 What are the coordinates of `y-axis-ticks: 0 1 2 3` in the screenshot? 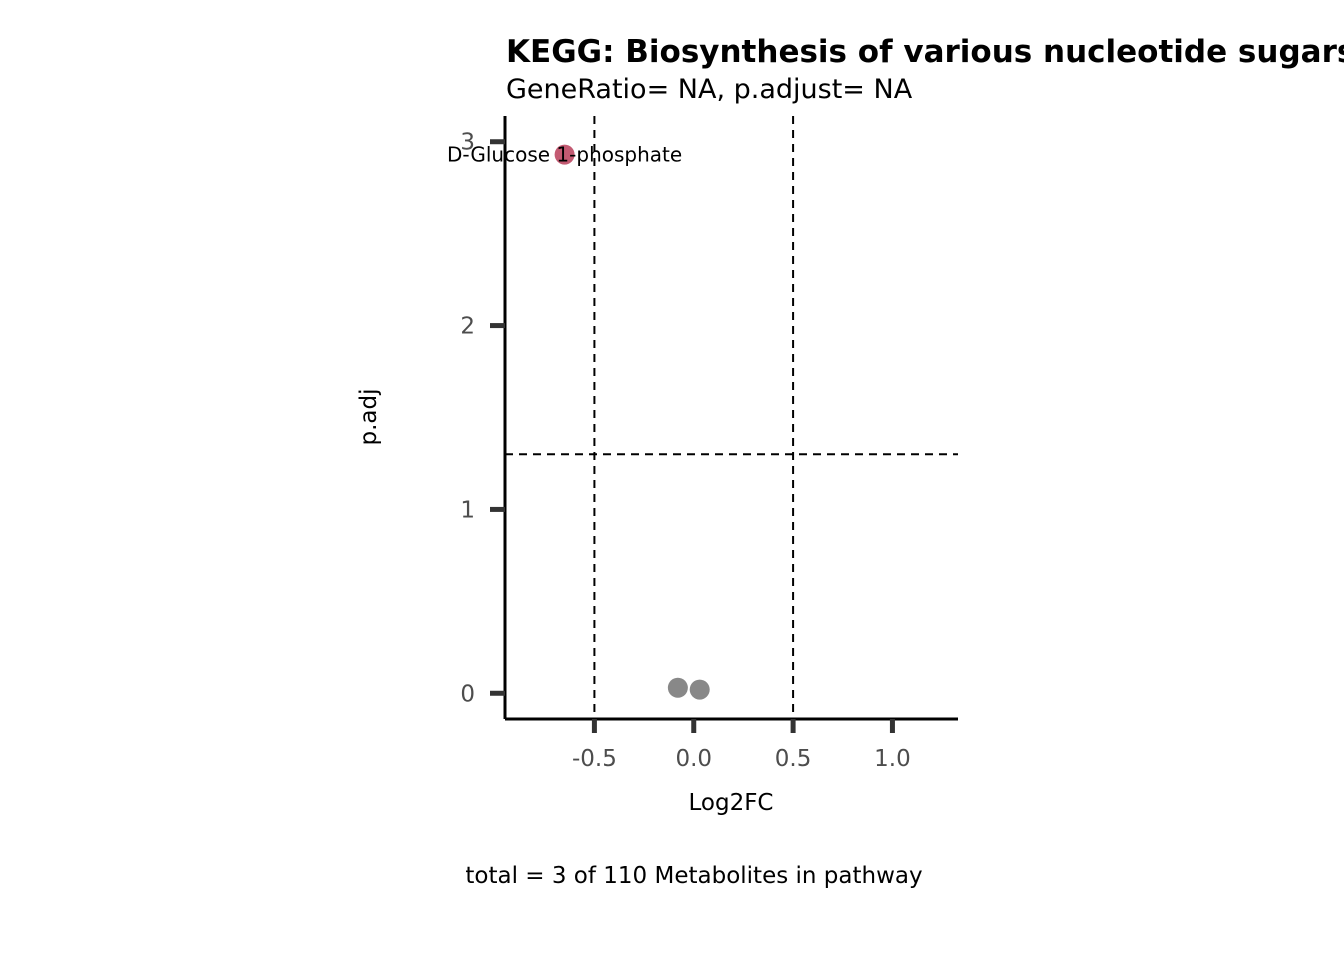 It's located at (482, 418).